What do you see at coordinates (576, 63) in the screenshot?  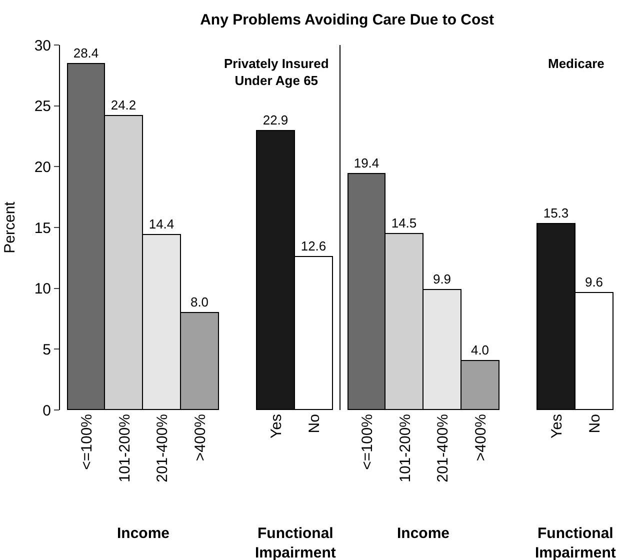 I see `annotation: Medicare` at bounding box center [576, 63].